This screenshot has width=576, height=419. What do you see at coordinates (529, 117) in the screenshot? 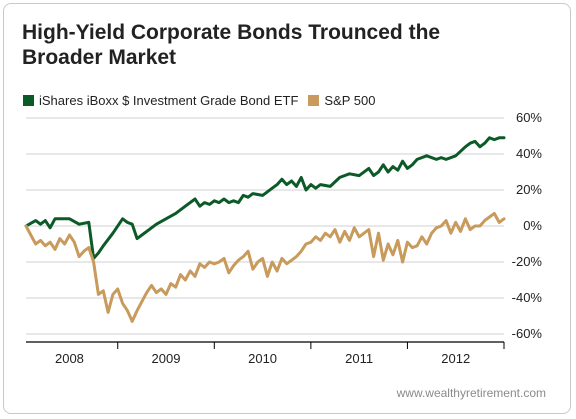
I see `y-tick-label: 60%` at bounding box center [529, 117].